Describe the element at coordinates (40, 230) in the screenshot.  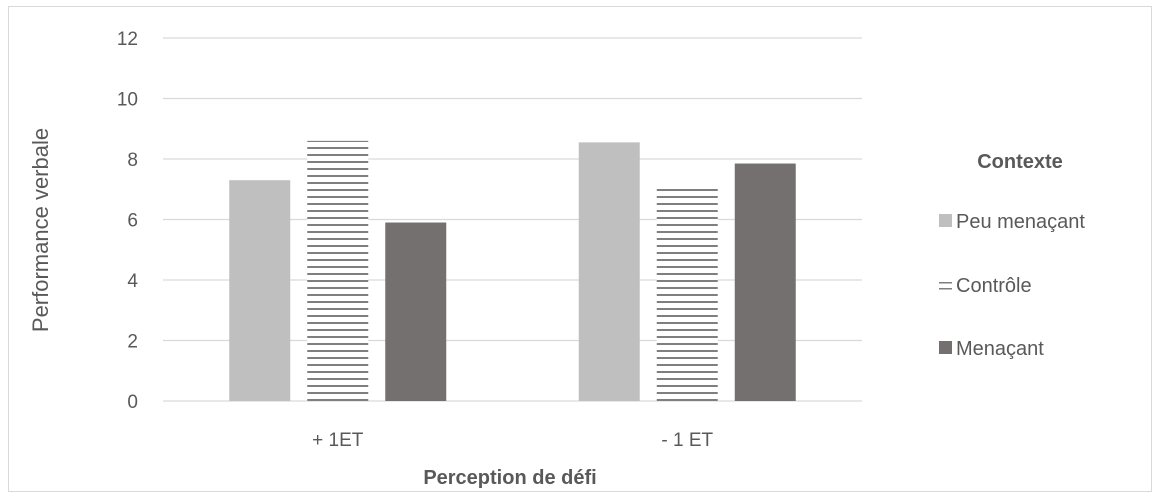
I see `y-axis-title: Performance verbale` at that location.